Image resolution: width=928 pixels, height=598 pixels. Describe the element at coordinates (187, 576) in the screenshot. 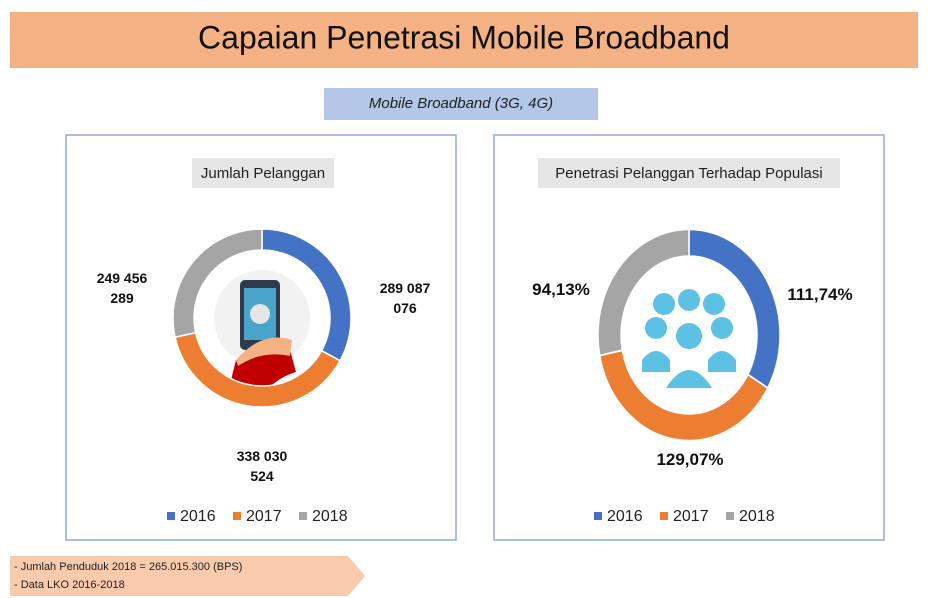

I see `footnote-box` at that location.